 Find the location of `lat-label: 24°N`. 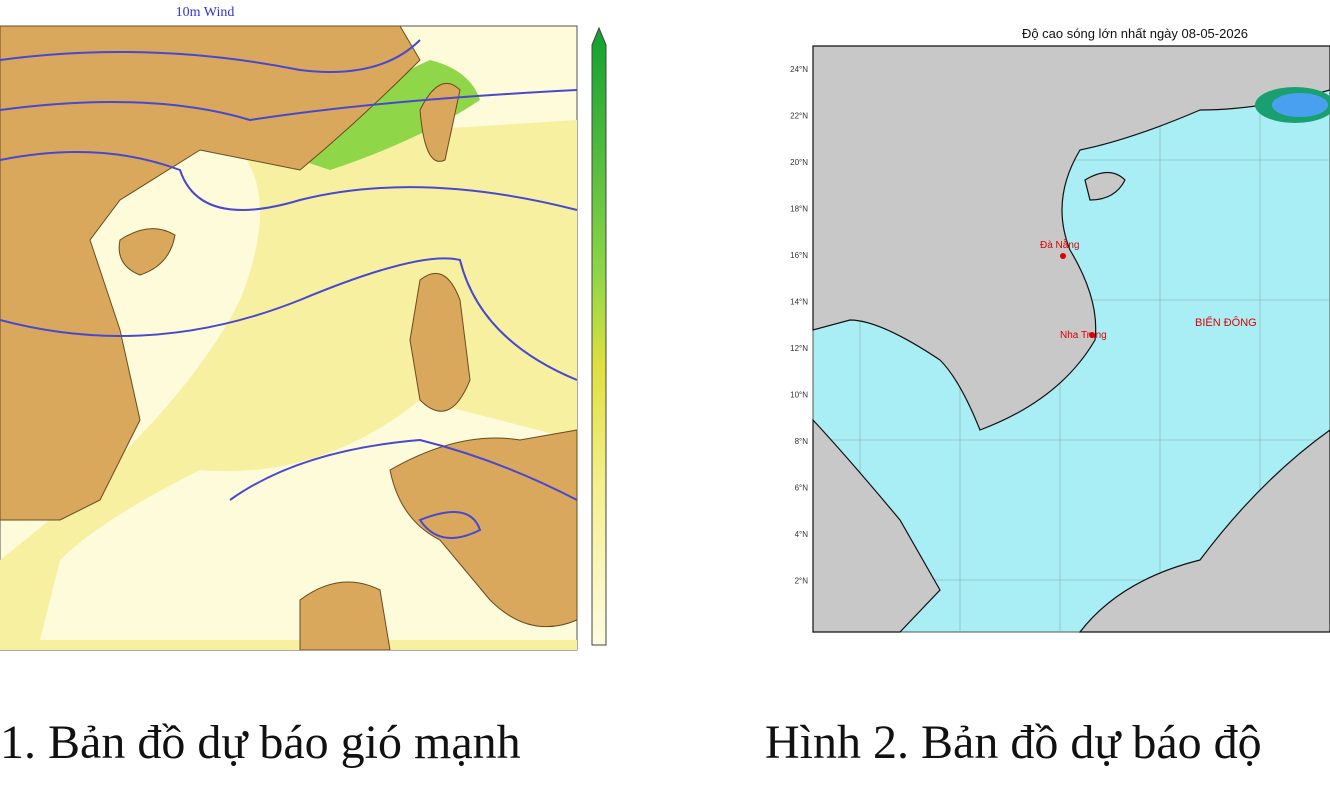

lat-label: 24°N is located at coordinates (799, 69).